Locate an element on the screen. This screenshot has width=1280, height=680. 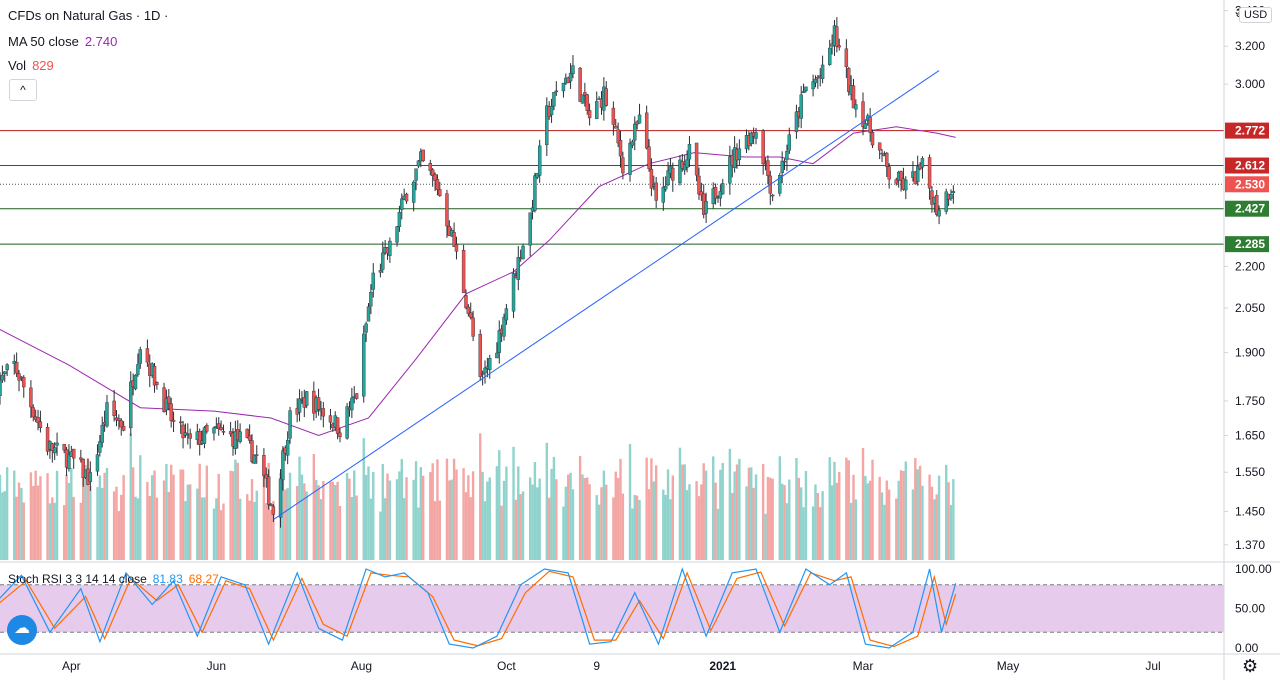
price-tick-label: 1.550 is located at coordinates (1250, 472).